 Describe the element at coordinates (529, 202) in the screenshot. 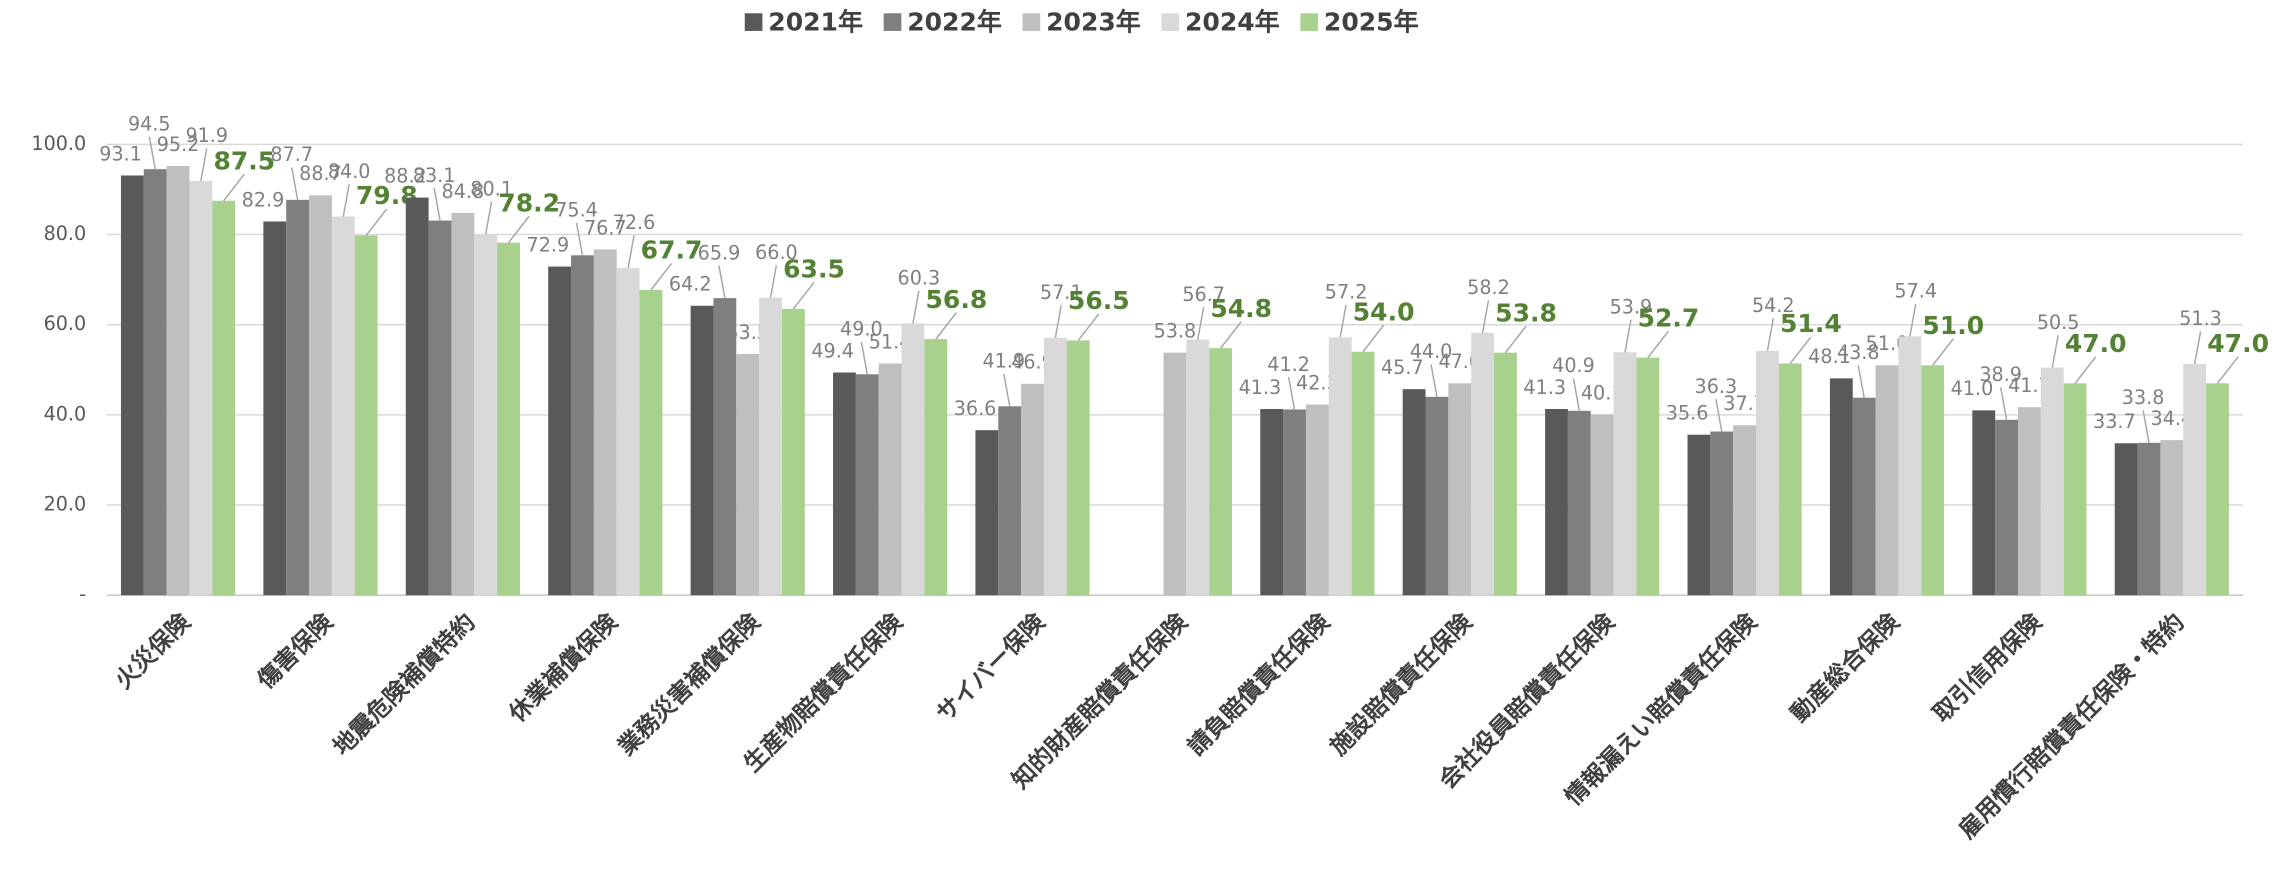

I see `value-label: 78.2` at that location.